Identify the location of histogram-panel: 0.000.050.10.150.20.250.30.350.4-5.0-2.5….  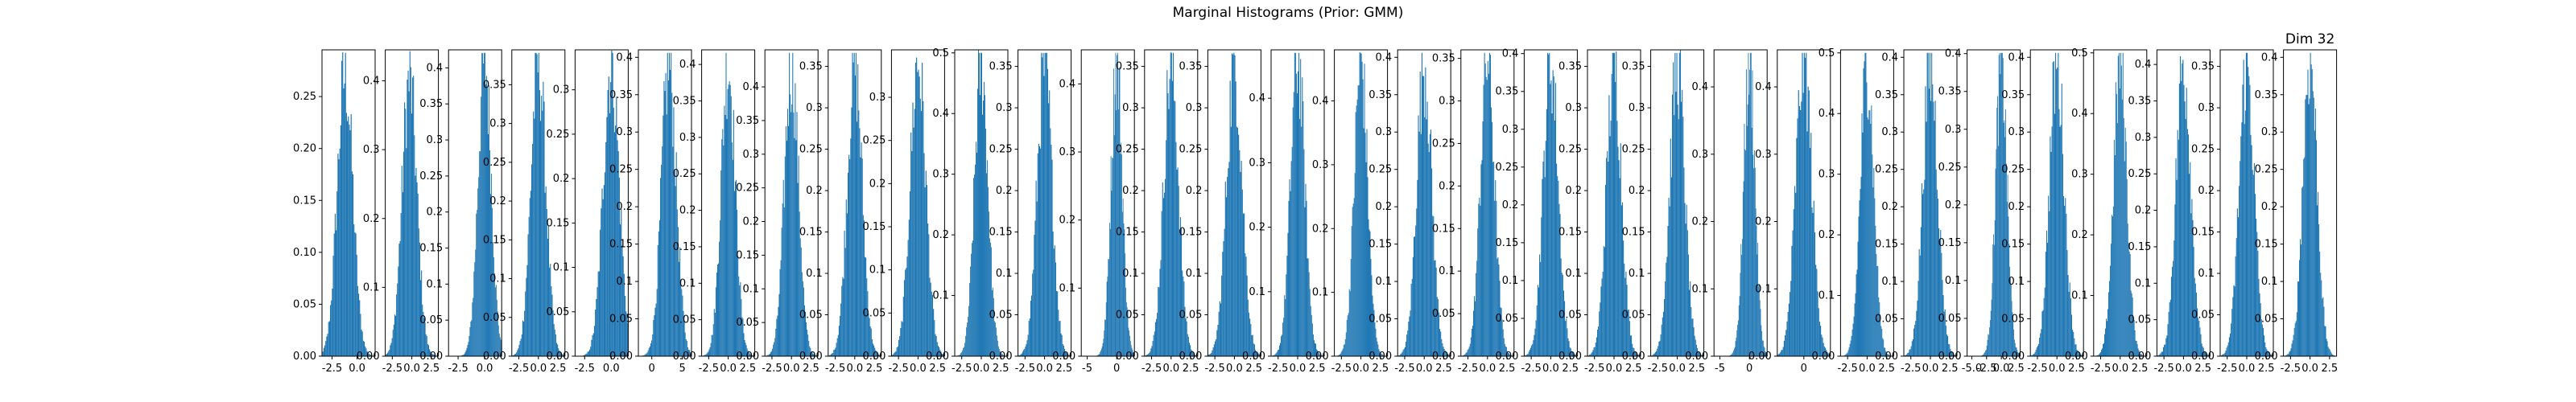
(1981, 211).